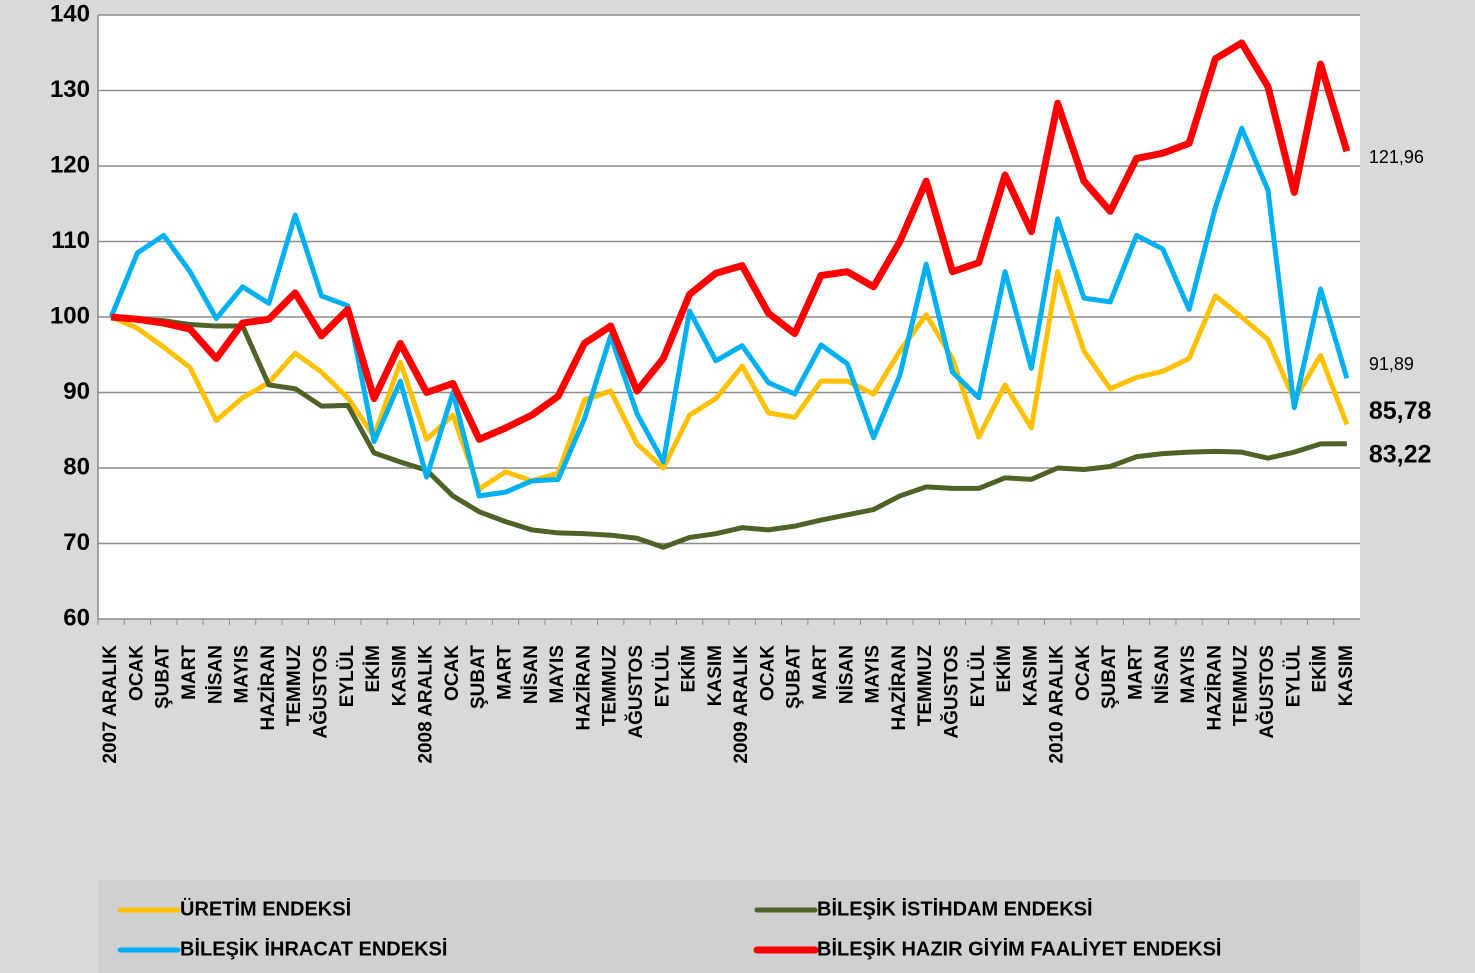 The height and width of the screenshot is (973, 1475). Describe the element at coordinates (76, 542) in the screenshot. I see `y-tick-label: 70` at that location.